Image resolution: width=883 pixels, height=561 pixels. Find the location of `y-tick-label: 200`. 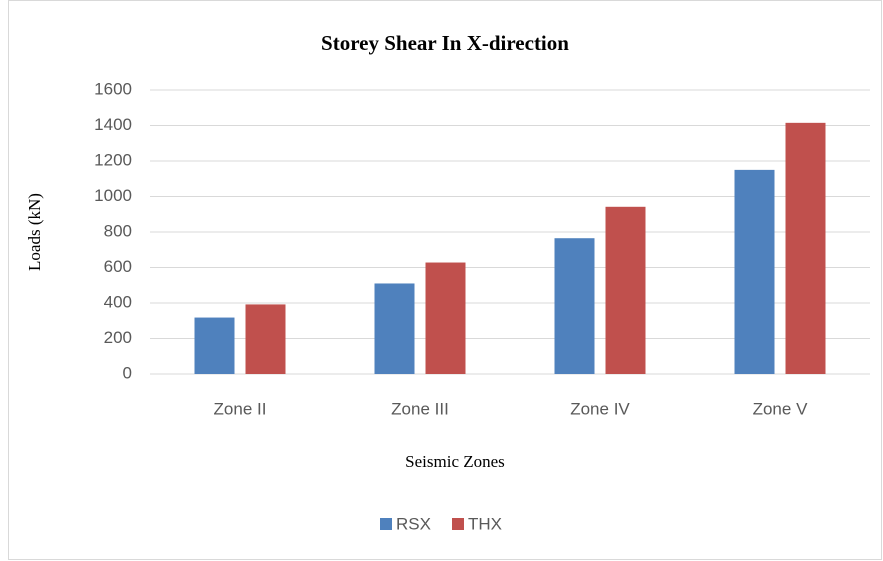

y-tick-label: 200 is located at coordinates (118, 337).